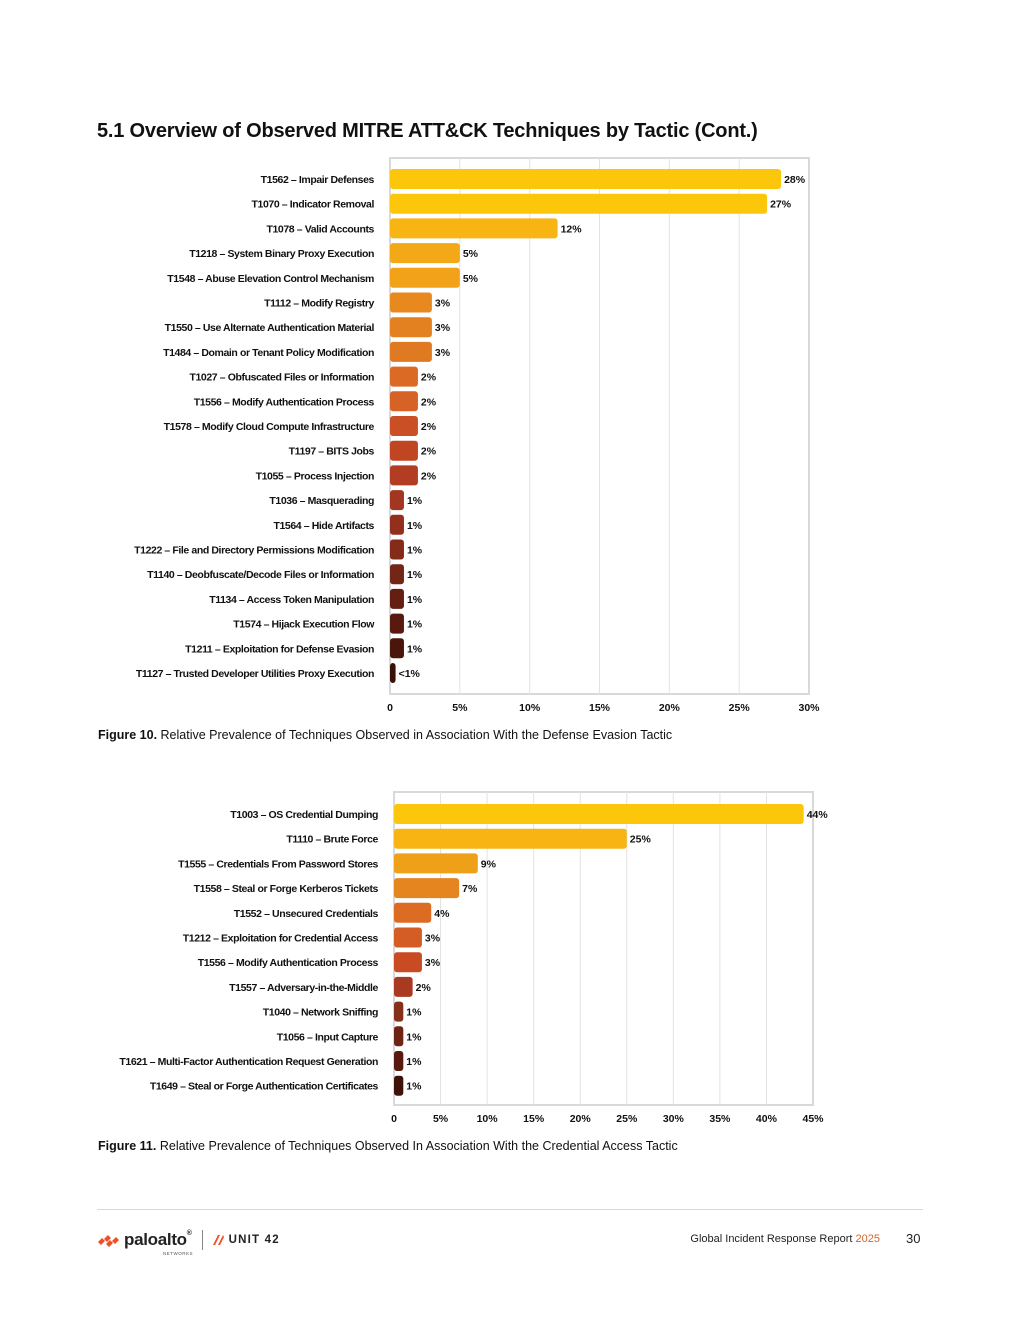  What do you see at coordinates (291, 600) in the screenshot?
I see `category-label: T1134 – Access Token Manipulation` at bounding box center [291, 600].